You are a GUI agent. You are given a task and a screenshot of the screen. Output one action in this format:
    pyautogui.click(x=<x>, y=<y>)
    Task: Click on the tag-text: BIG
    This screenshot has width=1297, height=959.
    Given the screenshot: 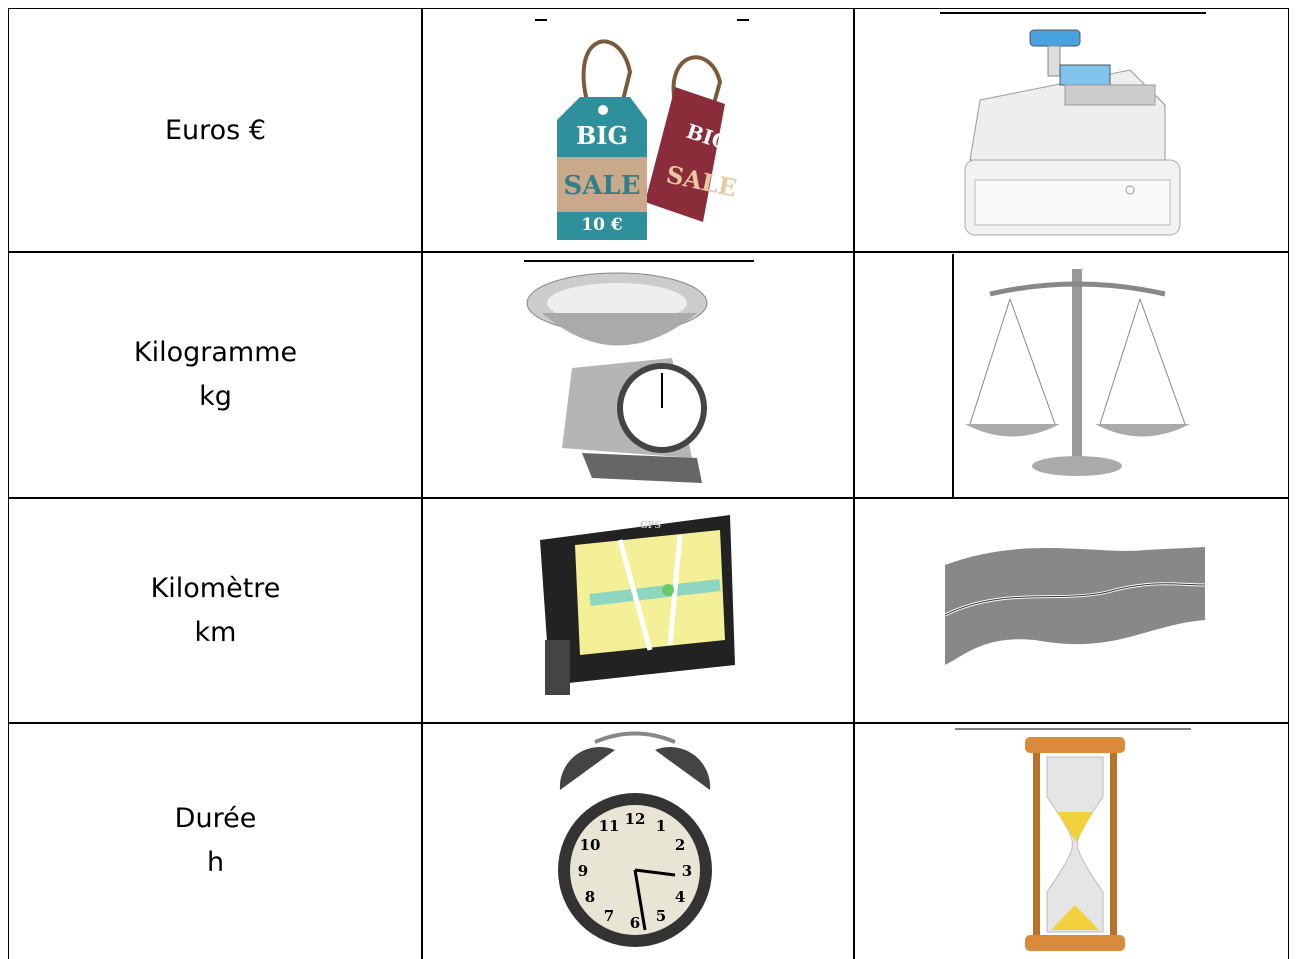 What is the action you would take?
    pyautogui.click(x=602, y=135)
    